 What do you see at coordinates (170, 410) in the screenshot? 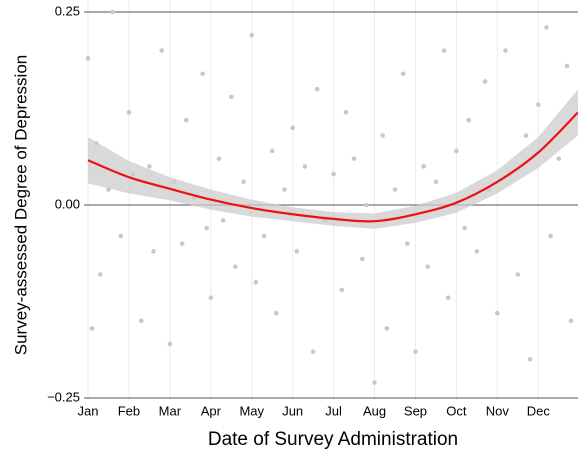
I see `x-tick-label: Mar` at bounding box center [170, 410].